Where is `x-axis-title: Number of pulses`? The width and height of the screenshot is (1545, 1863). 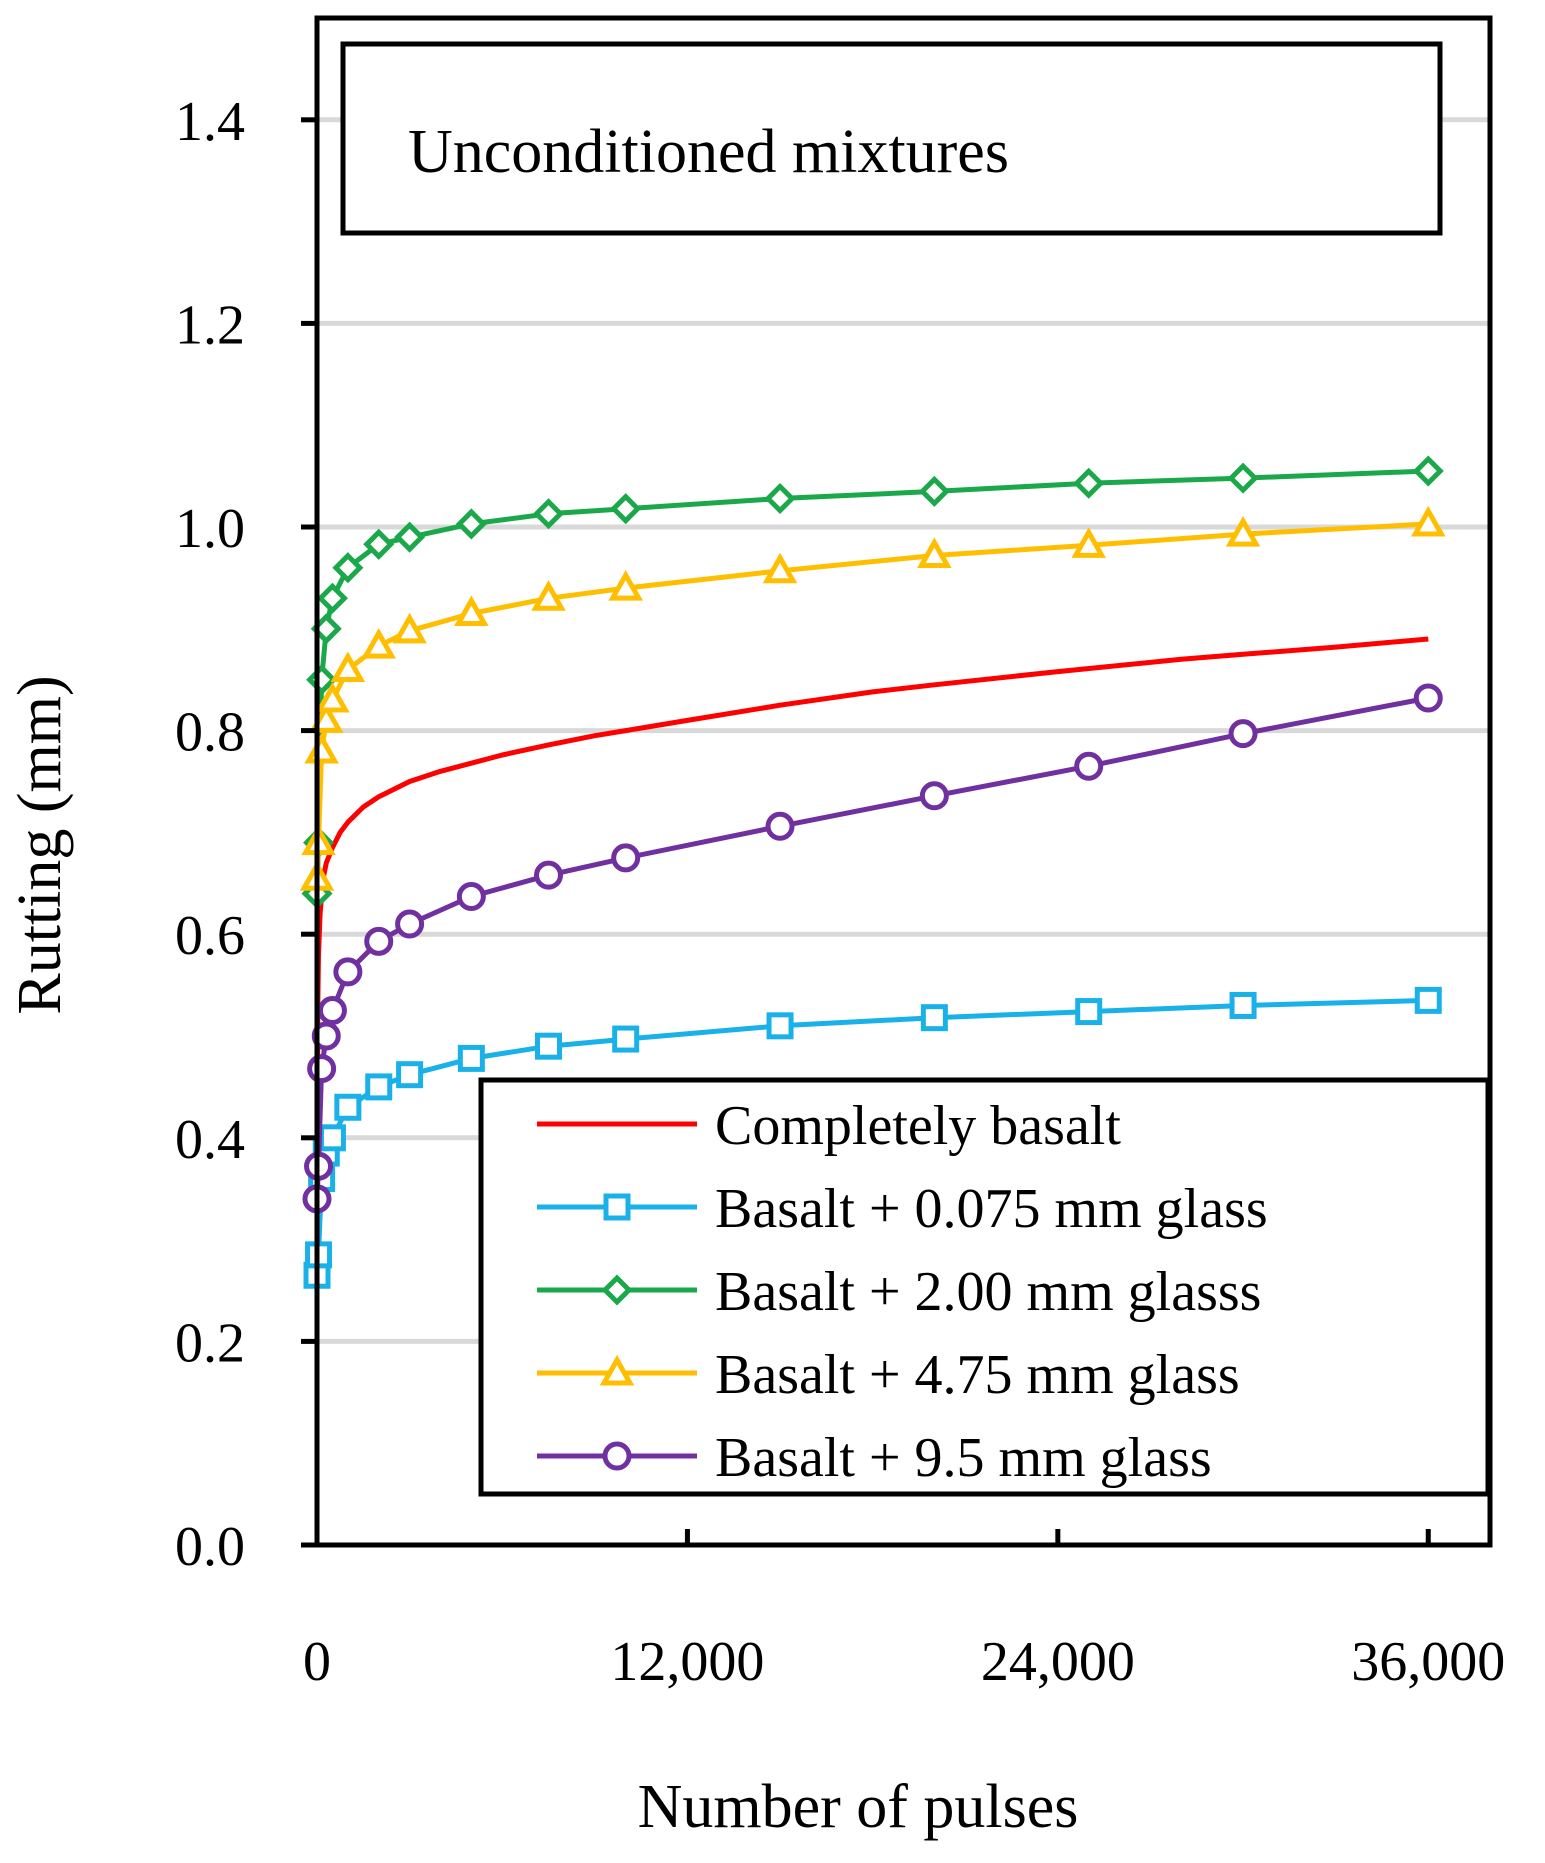 x-axis-title: Number of pulses is located at coordinates (858, 1807).